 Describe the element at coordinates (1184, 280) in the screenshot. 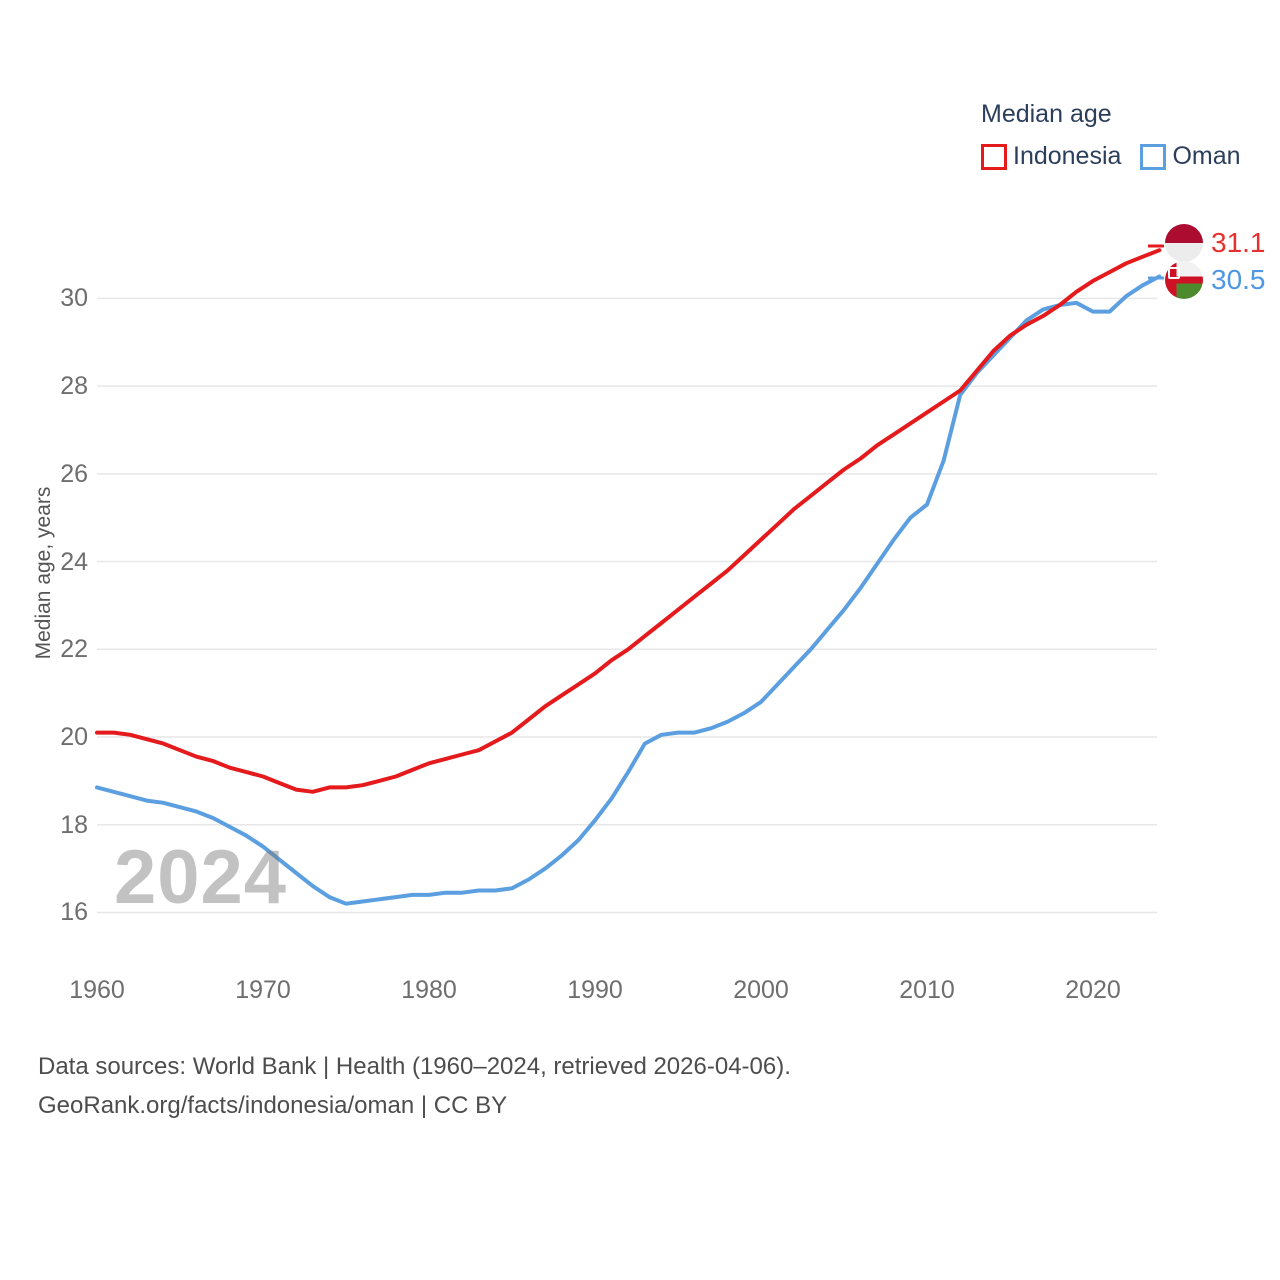

I see `oman-flag-icon` at that location.